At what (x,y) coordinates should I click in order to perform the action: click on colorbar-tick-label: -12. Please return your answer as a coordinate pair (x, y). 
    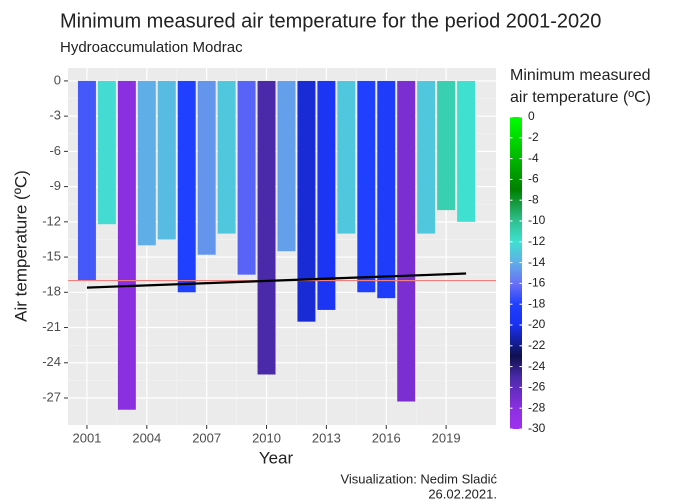
    Looking at the image, I should click on (537, 241).